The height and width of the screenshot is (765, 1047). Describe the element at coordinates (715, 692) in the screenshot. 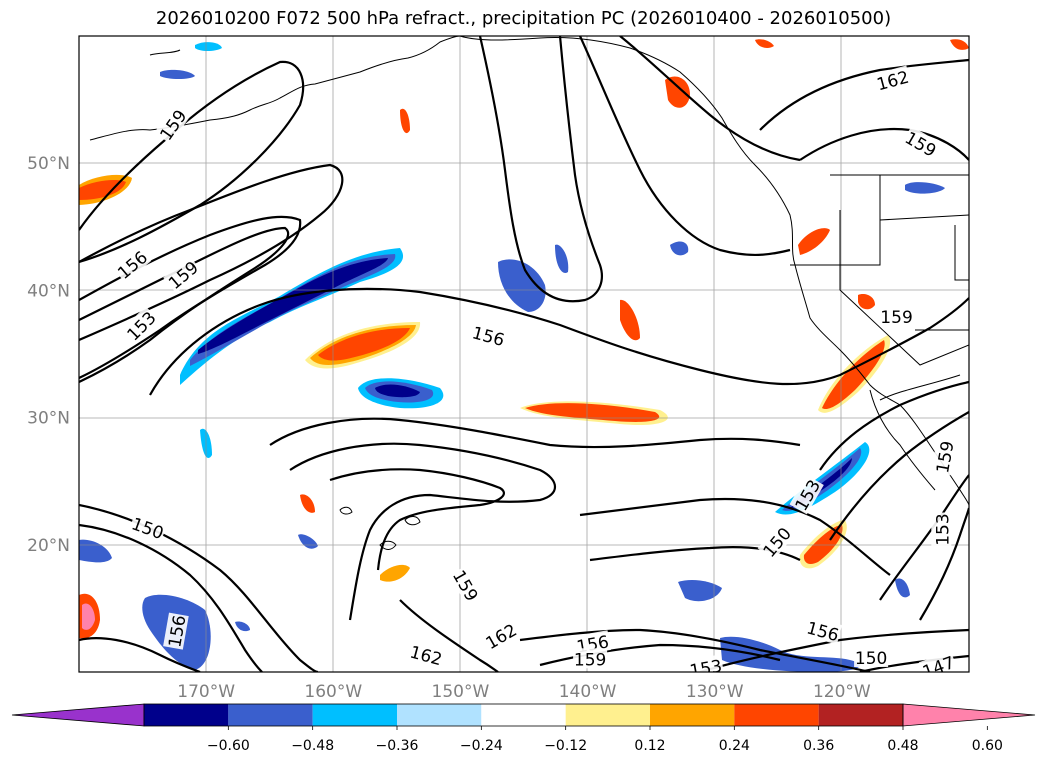

I see `lon-tick-label: 130°W` at that location.